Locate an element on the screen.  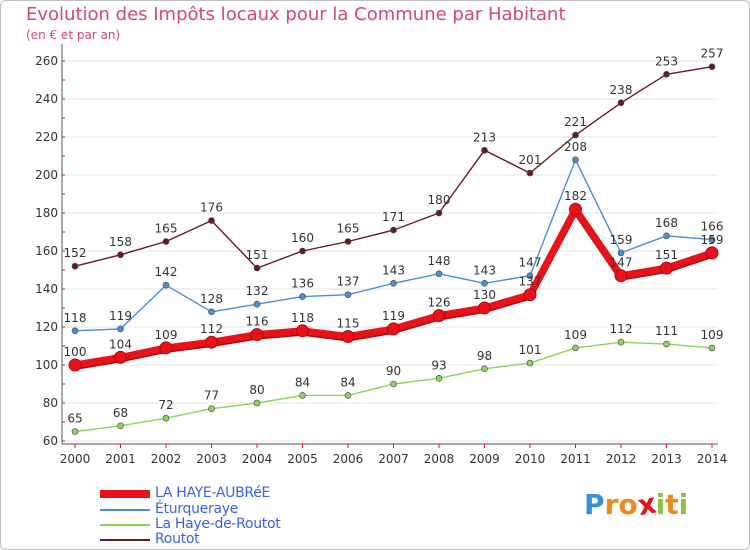
x-tick-label: 2014 is located at coordinates (712, 459).